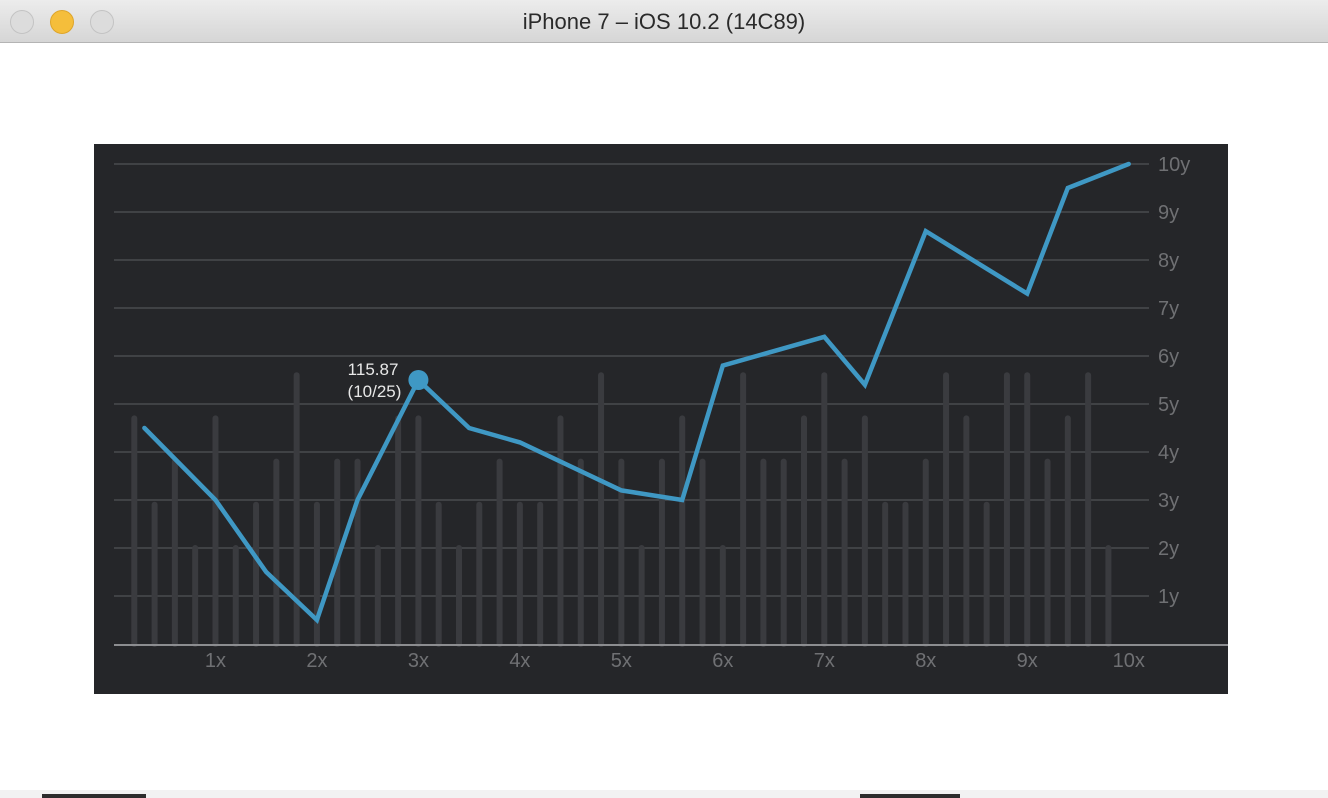 The width and height of the screenshot is (1328, 798). Describe the element at coordinates (22, 22) in the screenshot. I see `window-close-button` at that location.